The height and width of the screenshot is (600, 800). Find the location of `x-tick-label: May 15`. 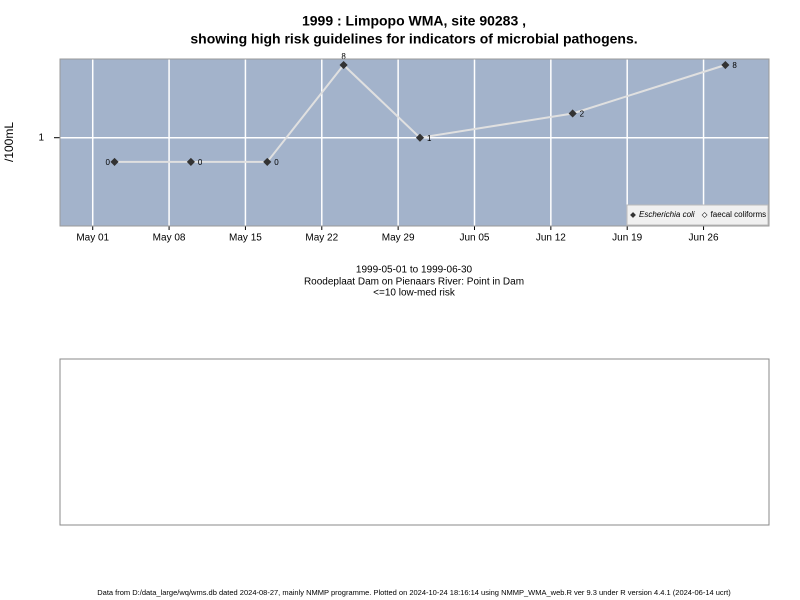

x-tick-label: May 15 is located at coordinates (245, 238).